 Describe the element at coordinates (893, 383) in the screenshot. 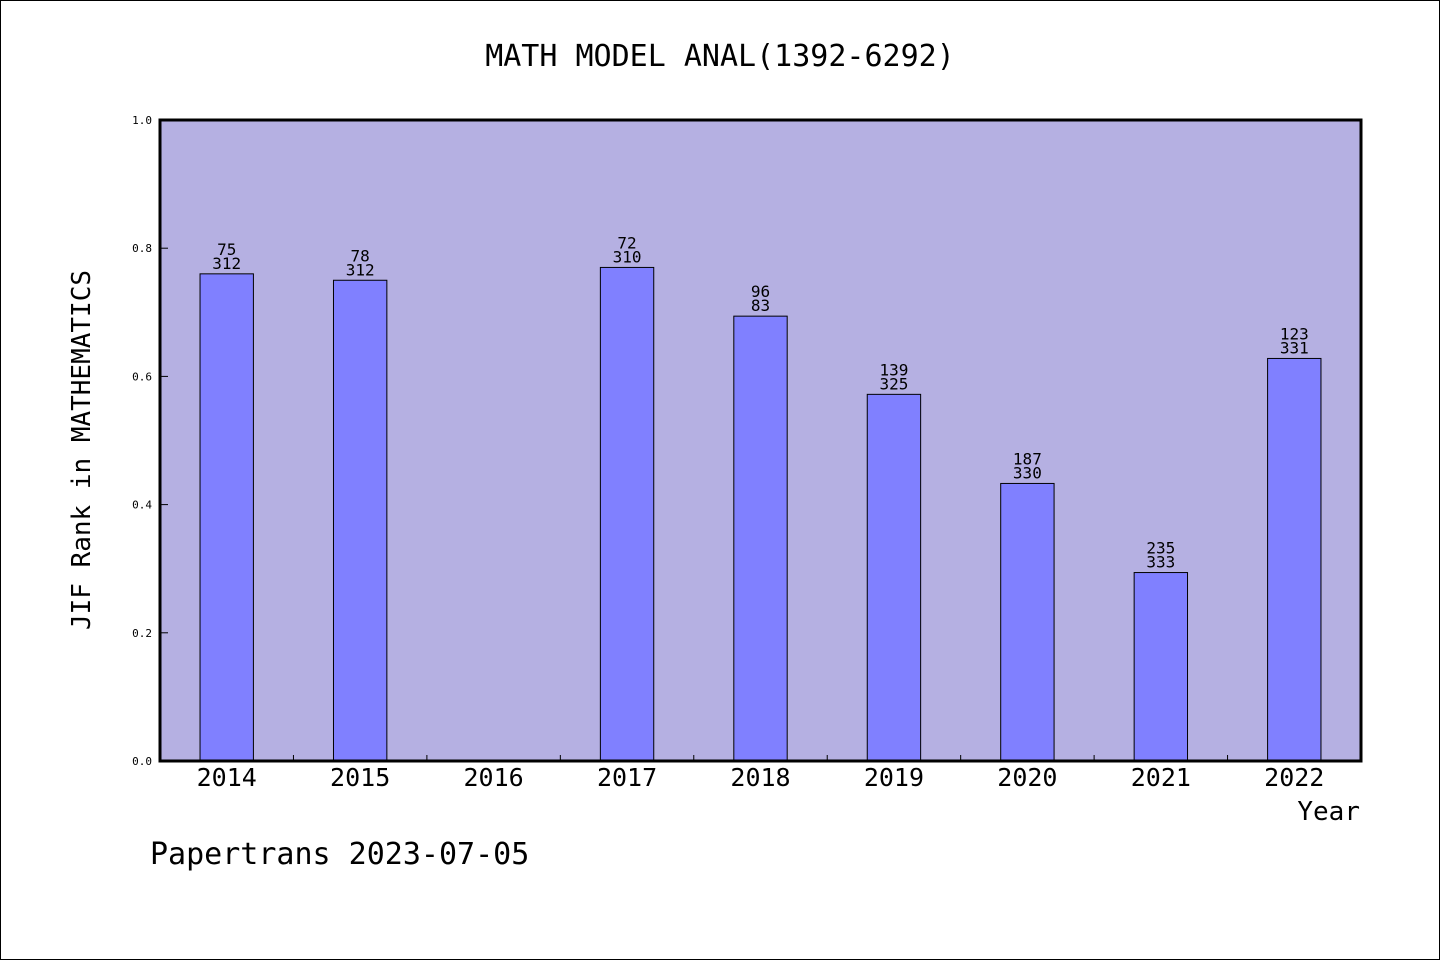

I see `bar-total-label: 325` at that location.